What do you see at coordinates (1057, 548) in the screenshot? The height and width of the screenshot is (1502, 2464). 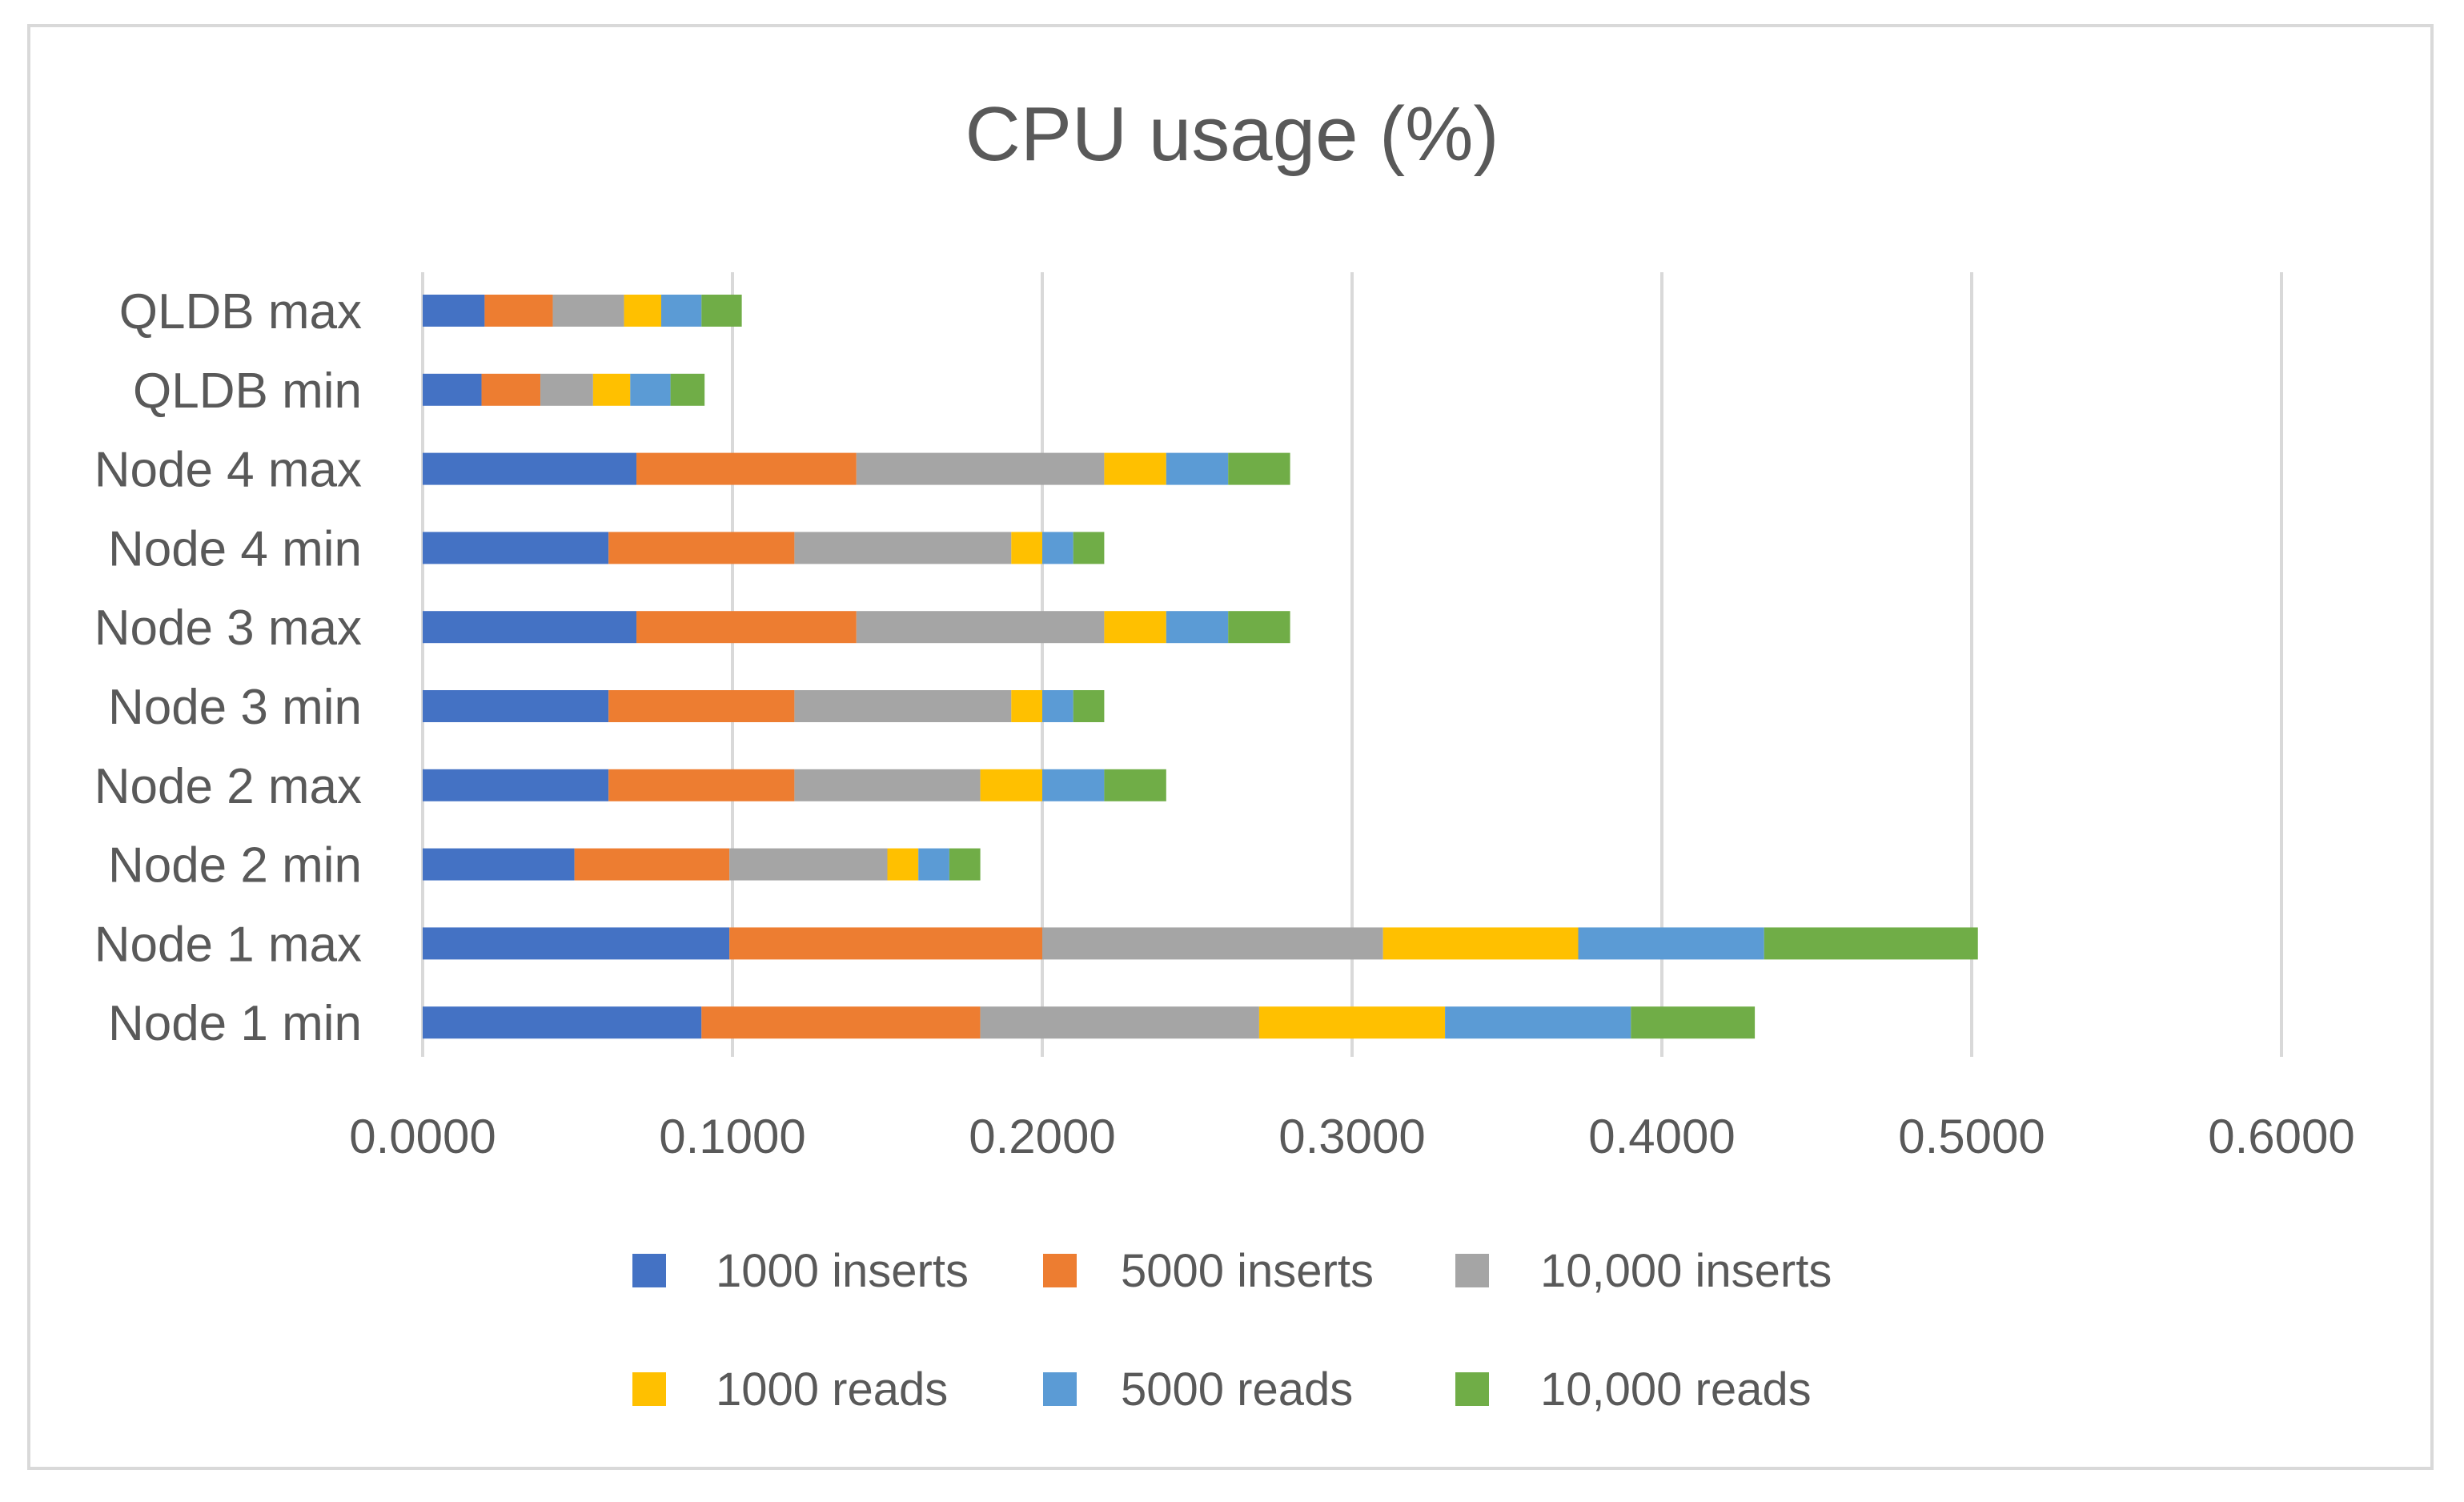 I see `bar-5000-reads-node-4-min` at bounding box center [1057, 548].